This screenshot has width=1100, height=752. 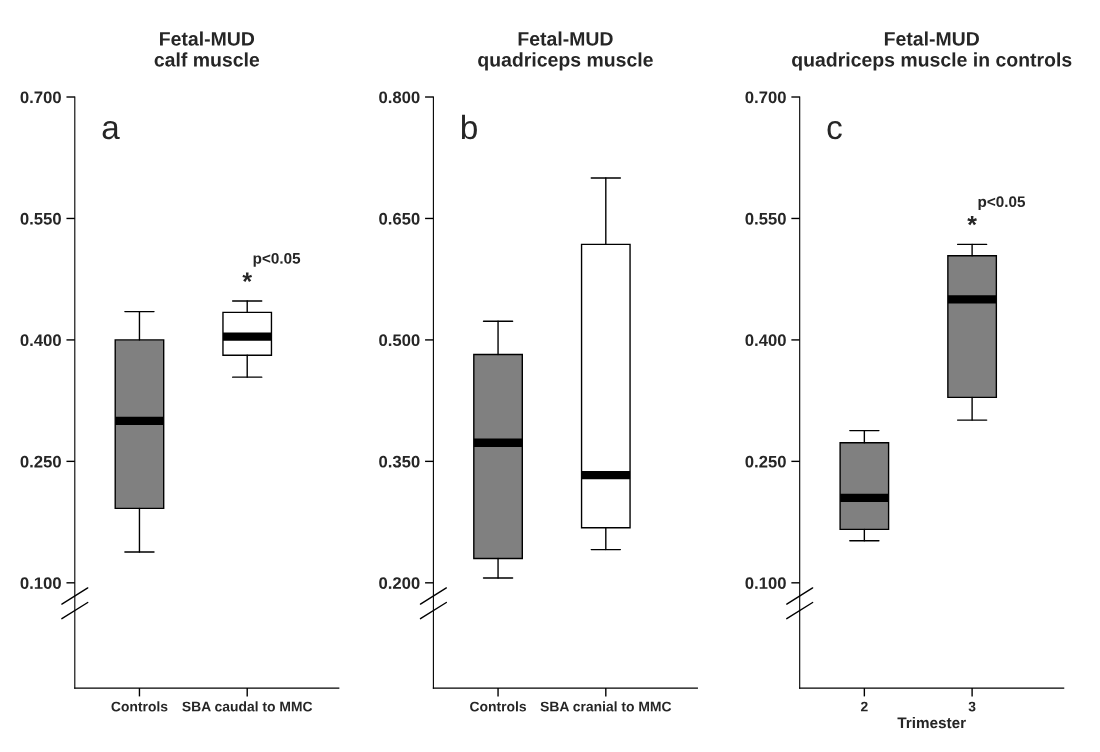 What do you see at coordinates (864, 706) in the screenshot?
I see `x-tick-label: 2` at bounding box center [864, 706].